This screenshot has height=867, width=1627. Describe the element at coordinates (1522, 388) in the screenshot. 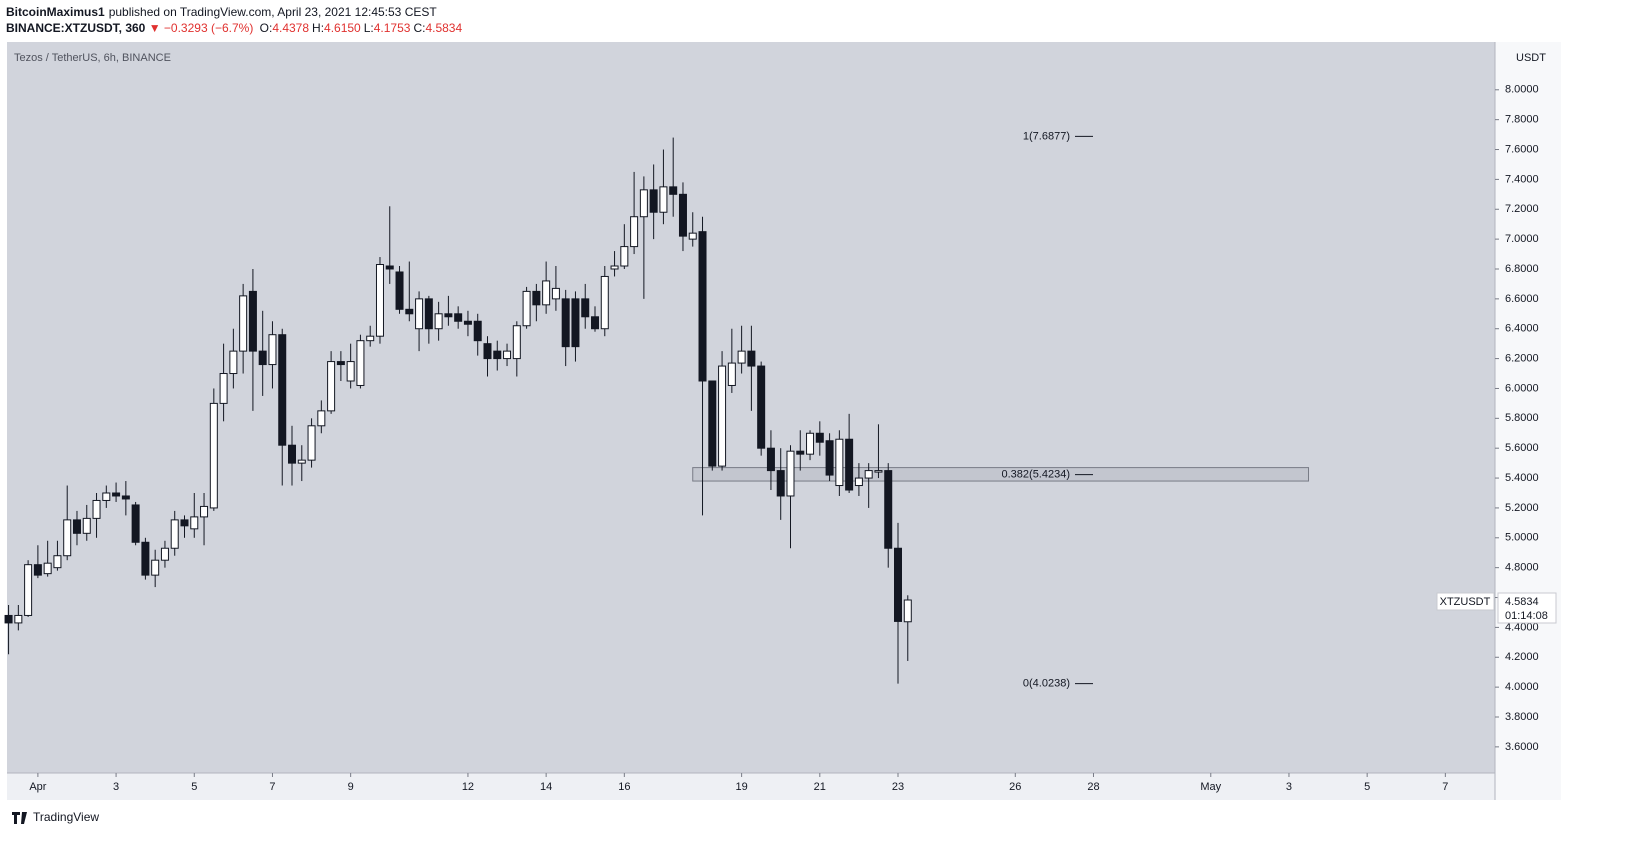

I see `y-tick-label: 6.0000` at that location.